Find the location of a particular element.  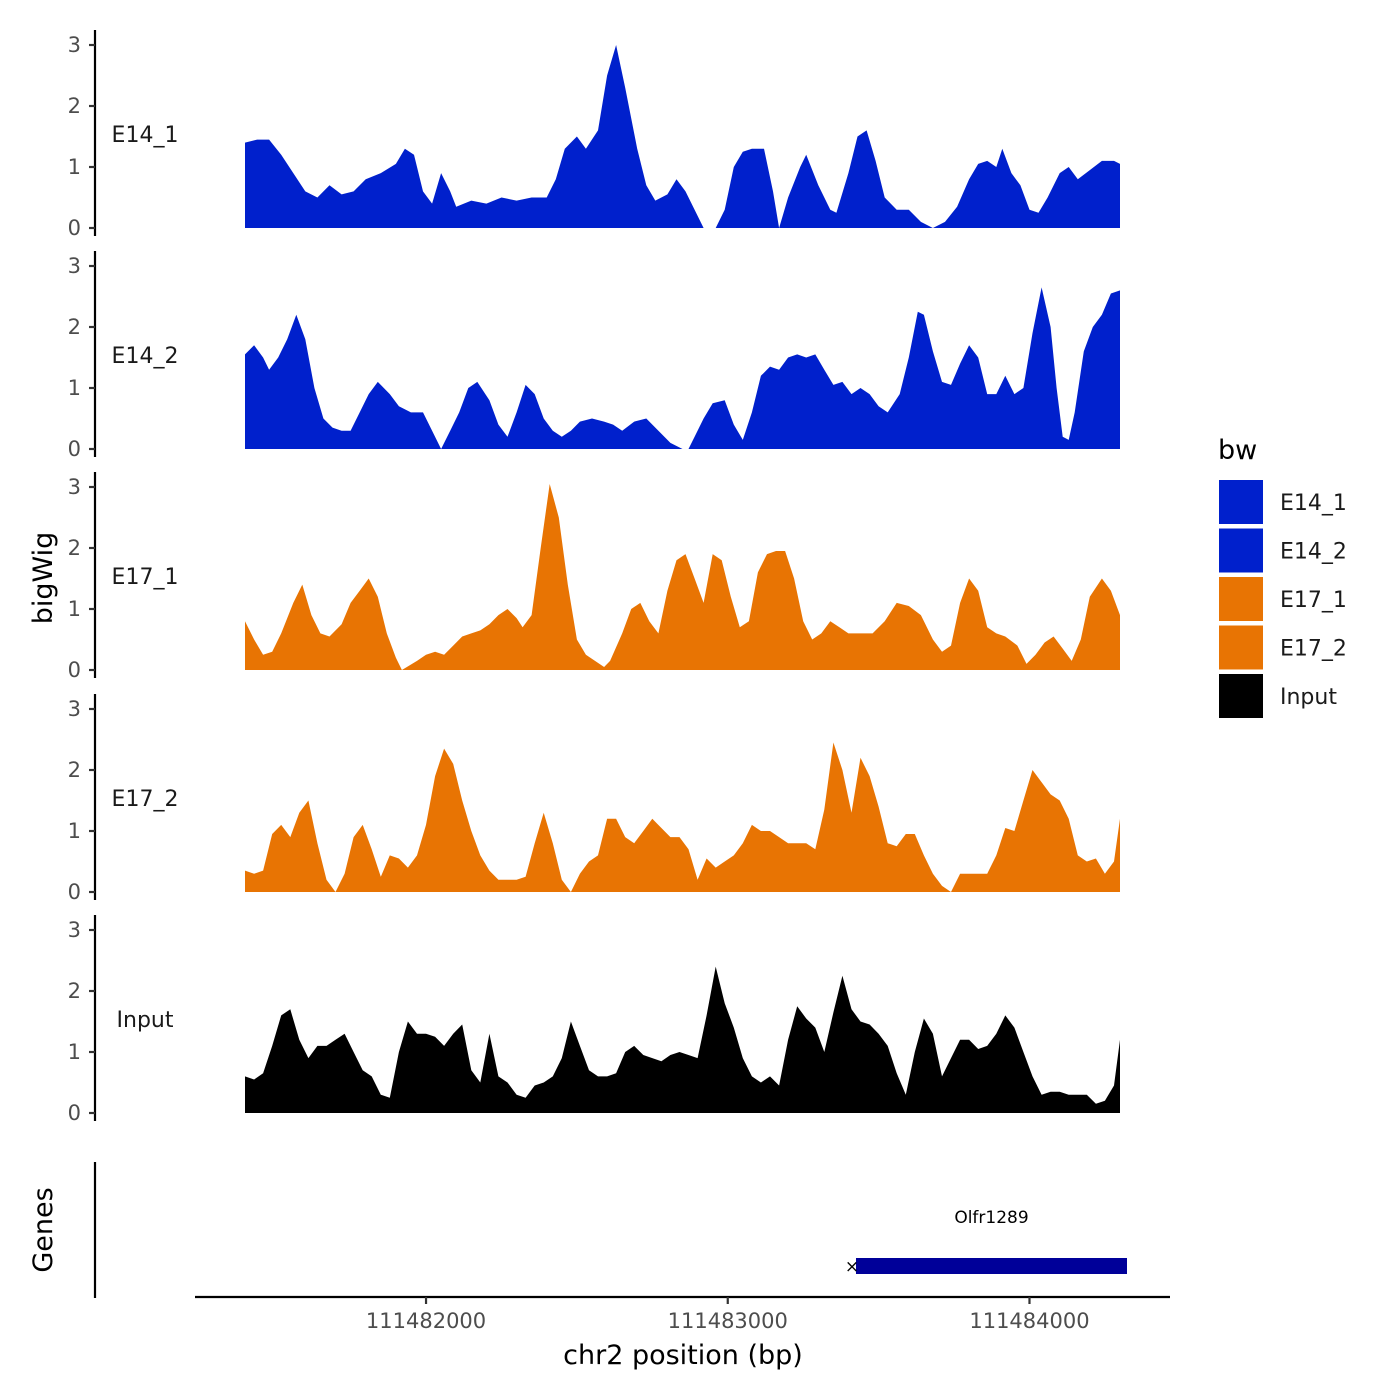

track-label: E14_1 is located at coordinates (145, 135).